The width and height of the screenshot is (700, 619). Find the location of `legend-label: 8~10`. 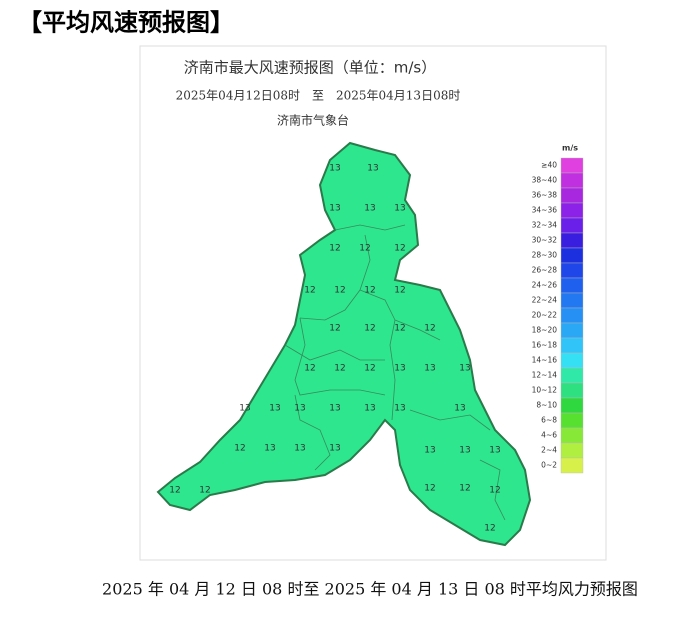

legend-label: 8~10 is located at coordinates (546, 405).